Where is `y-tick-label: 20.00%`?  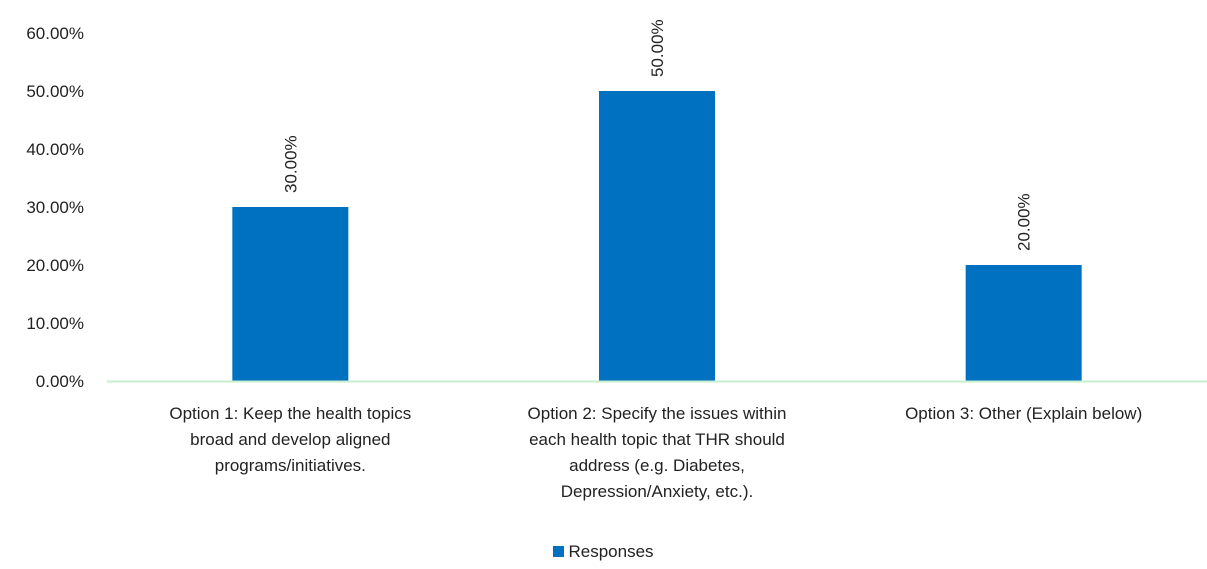
y-tick-label: 20.00% is located at coordinates (55, 265).